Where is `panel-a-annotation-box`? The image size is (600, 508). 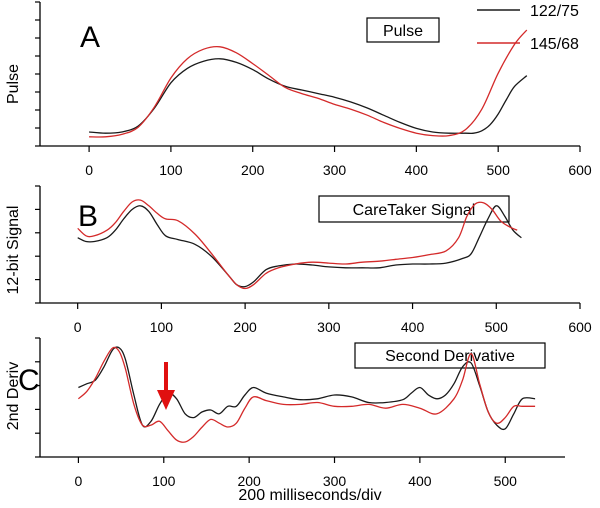
panel-a-annotation-box is located at coordinates (403, 30).